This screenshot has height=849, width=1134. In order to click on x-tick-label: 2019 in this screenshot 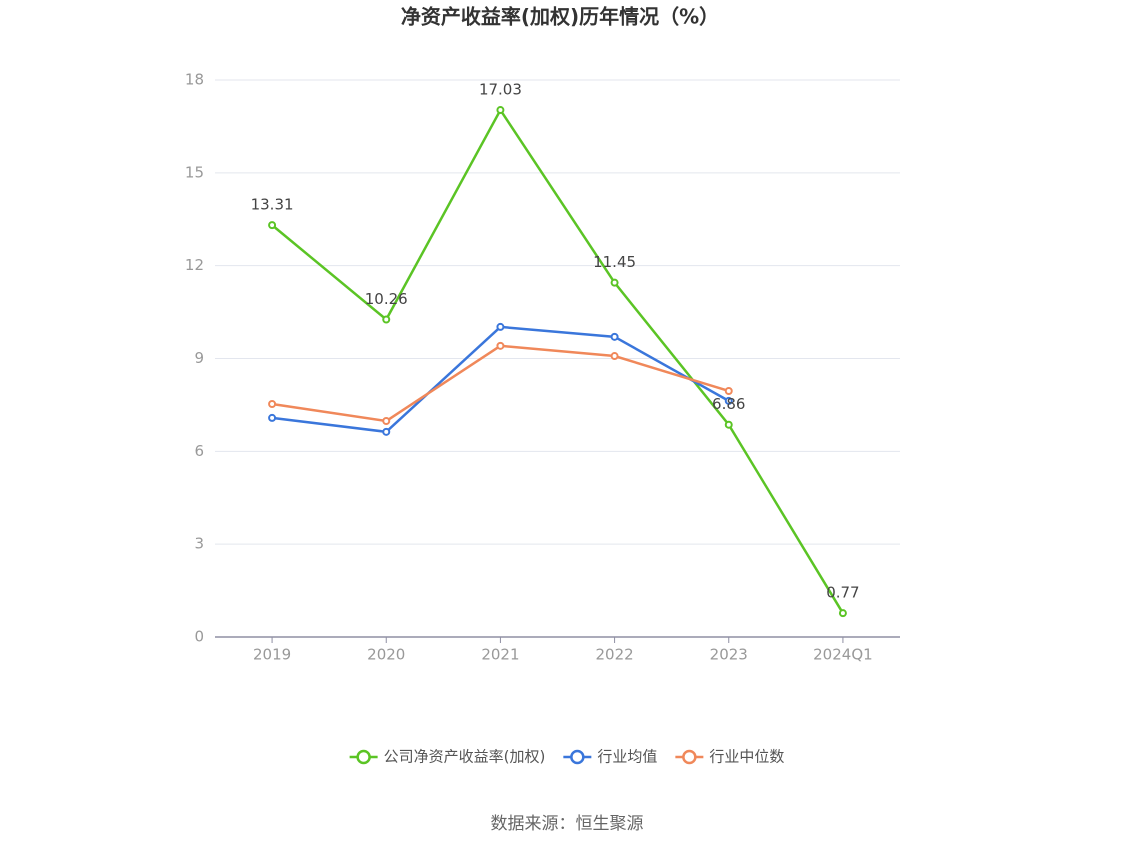, I will do `click(272, 655)`.